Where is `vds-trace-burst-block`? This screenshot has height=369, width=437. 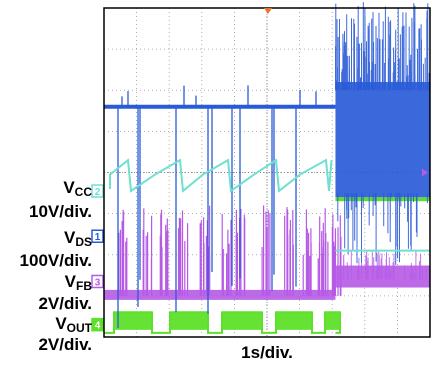 vds-trace-burst-block is located at coordinates (382, 140).